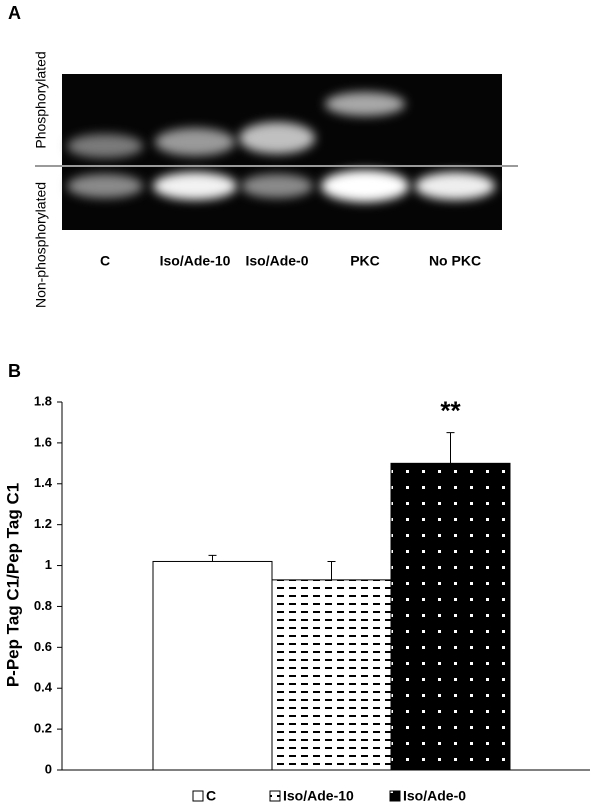 The width and height of the screenshot is (600, 807). What do you see at coordinates (41, 245) in the screenshot?
I see `side-label: Non-phosphorylated` at bounding box center [41, 245].